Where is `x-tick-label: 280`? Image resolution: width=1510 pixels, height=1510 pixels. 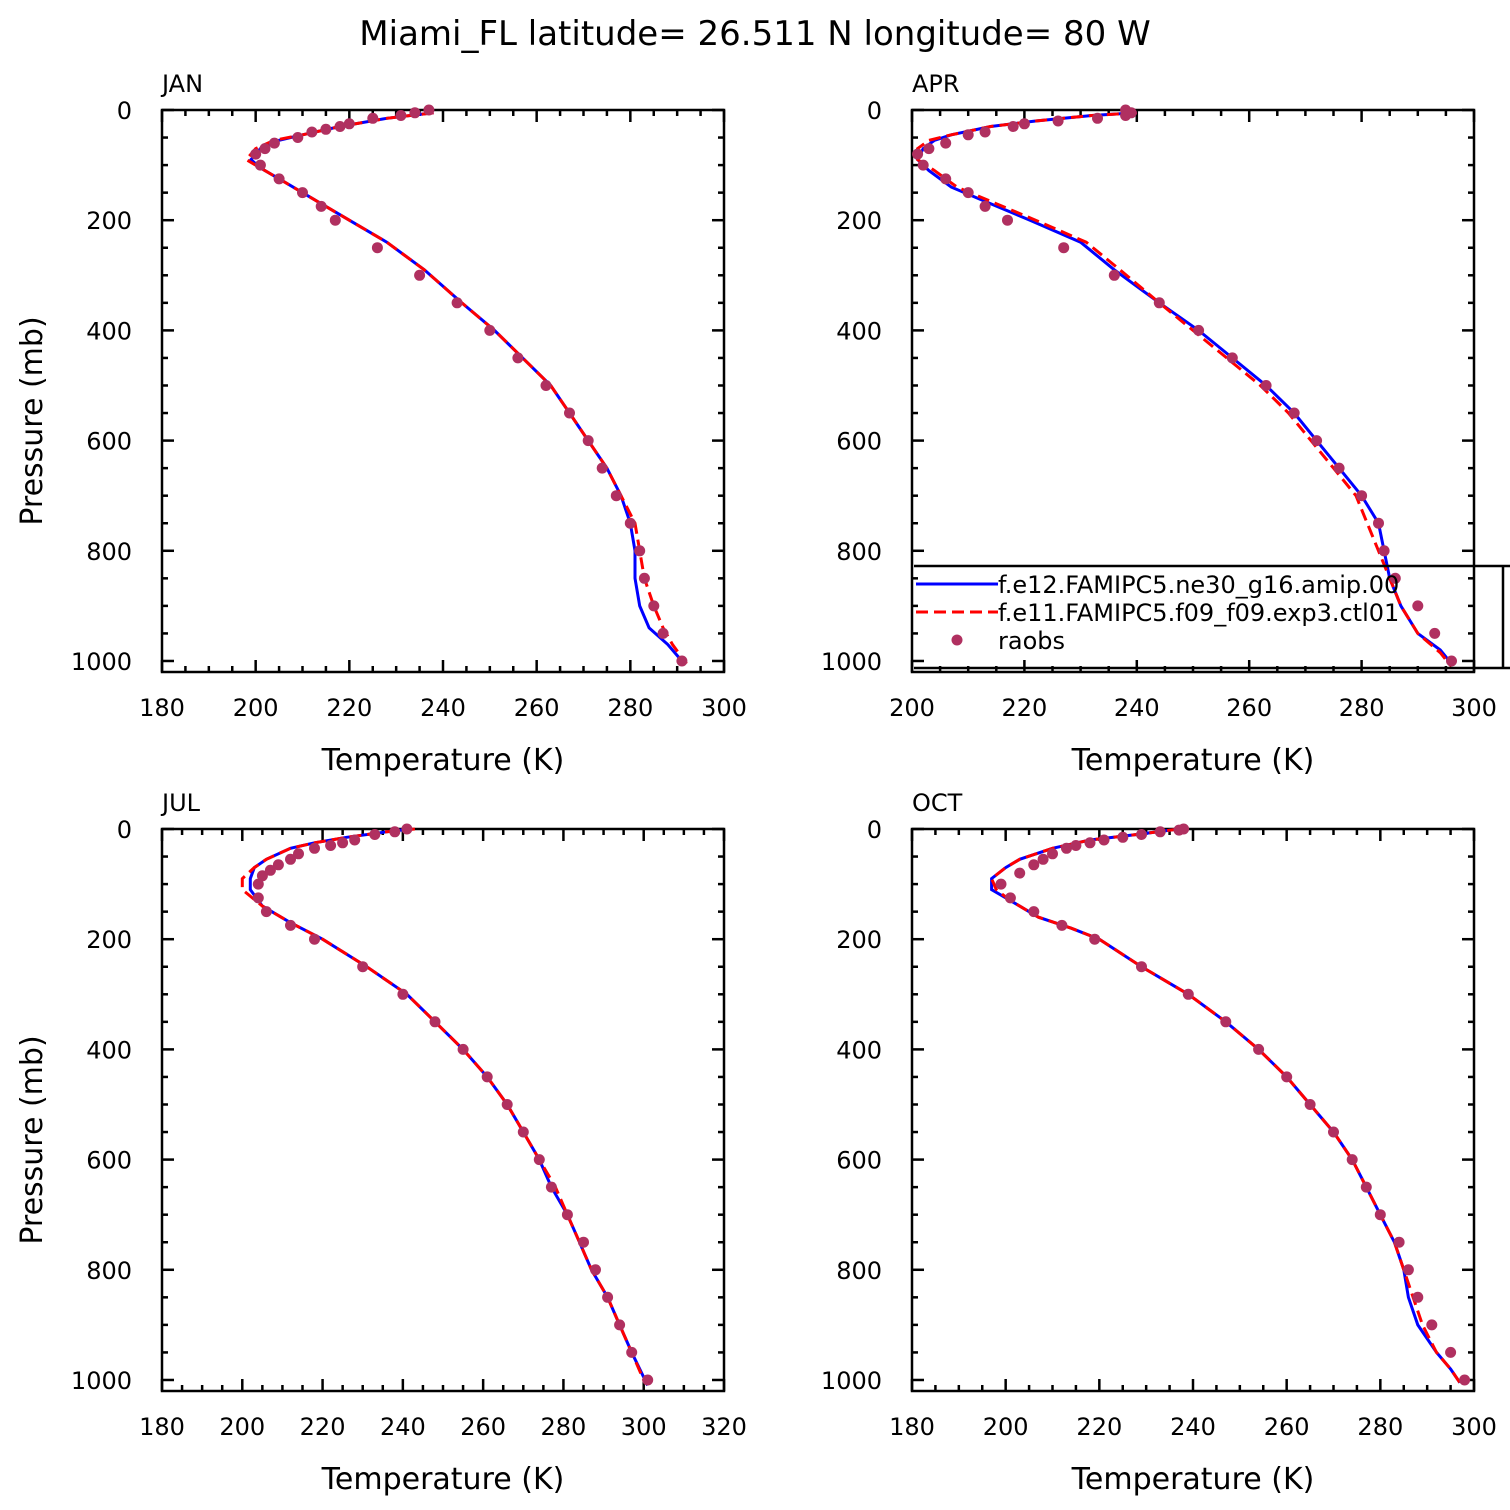
x-tick-label: 280 is located at coordinates (1380, 1427).